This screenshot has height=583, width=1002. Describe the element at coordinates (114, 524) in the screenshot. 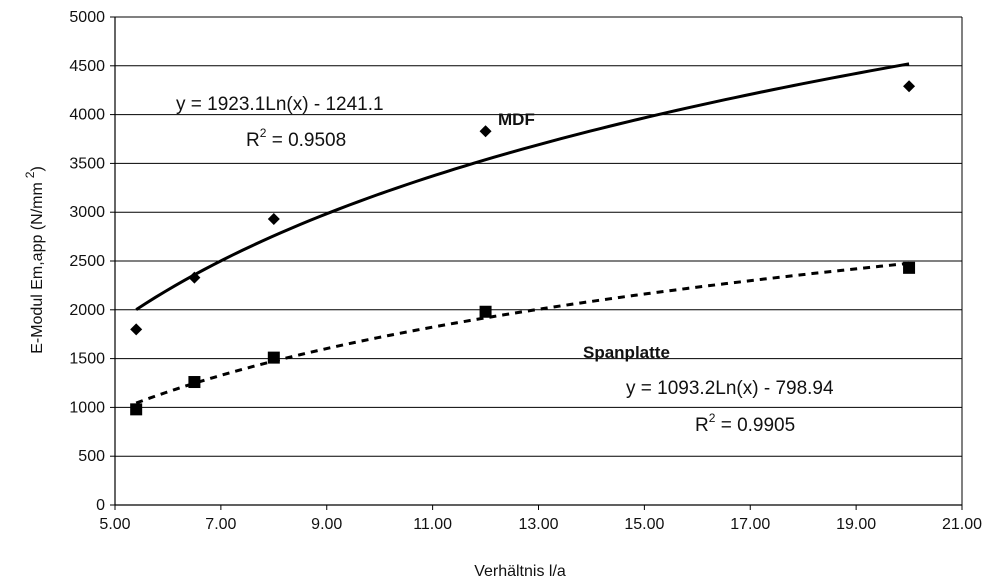

I see `x-tick-label-0: 5.00` at that location.